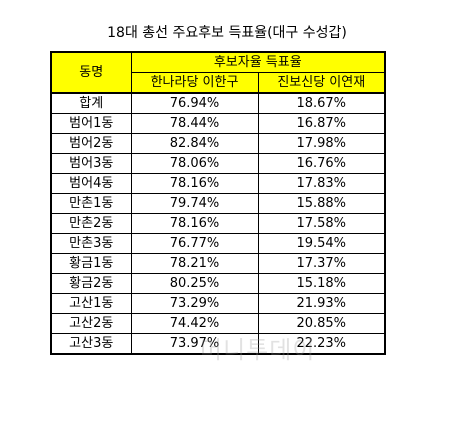 The width and height of the screenshot is (454, 436). Describe the element at coordinates (91, 123) in the screenshot. I see `dong-cell: 범어1동` at that location.